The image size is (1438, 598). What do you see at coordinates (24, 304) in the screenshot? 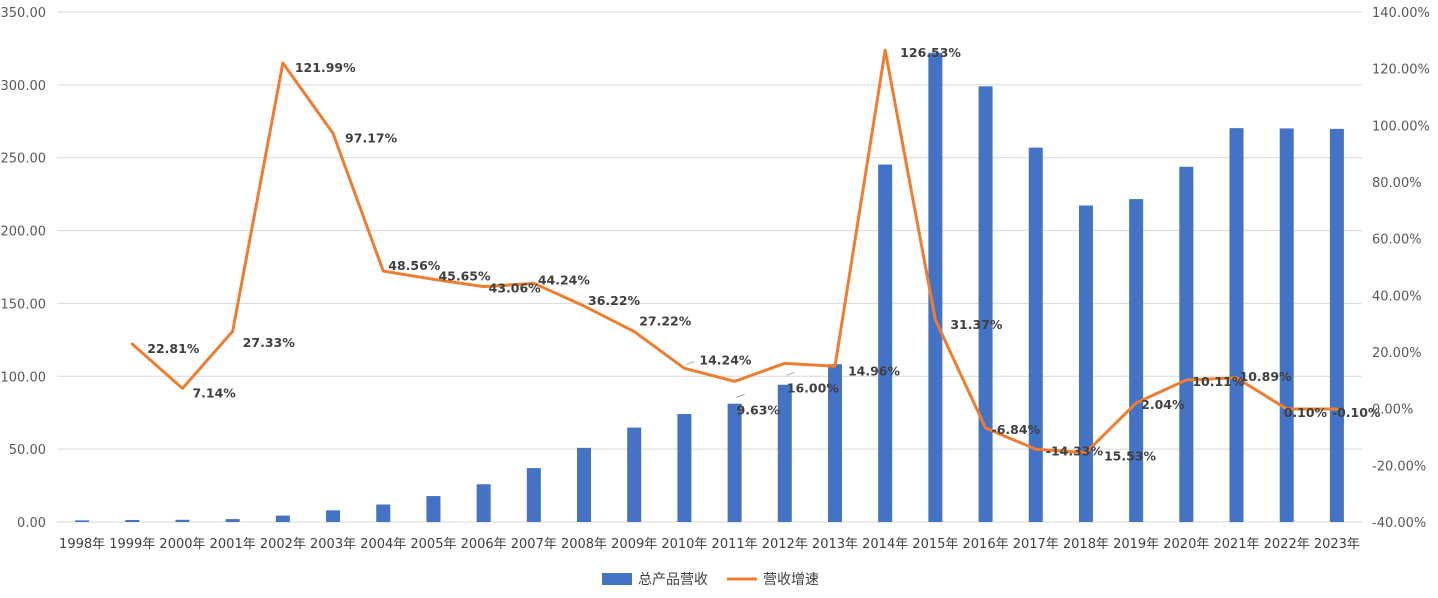
I see `y-left-tick-label: 150.00` at bounding box center [24, 304].